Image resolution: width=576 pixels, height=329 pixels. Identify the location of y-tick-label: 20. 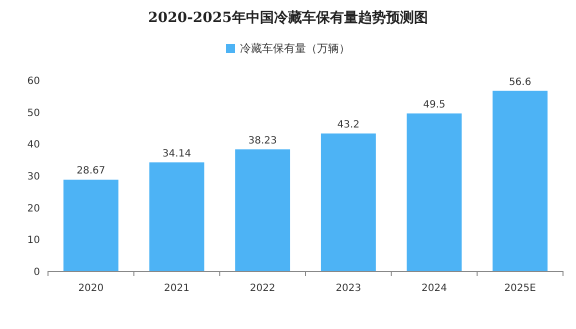
(33, 208).